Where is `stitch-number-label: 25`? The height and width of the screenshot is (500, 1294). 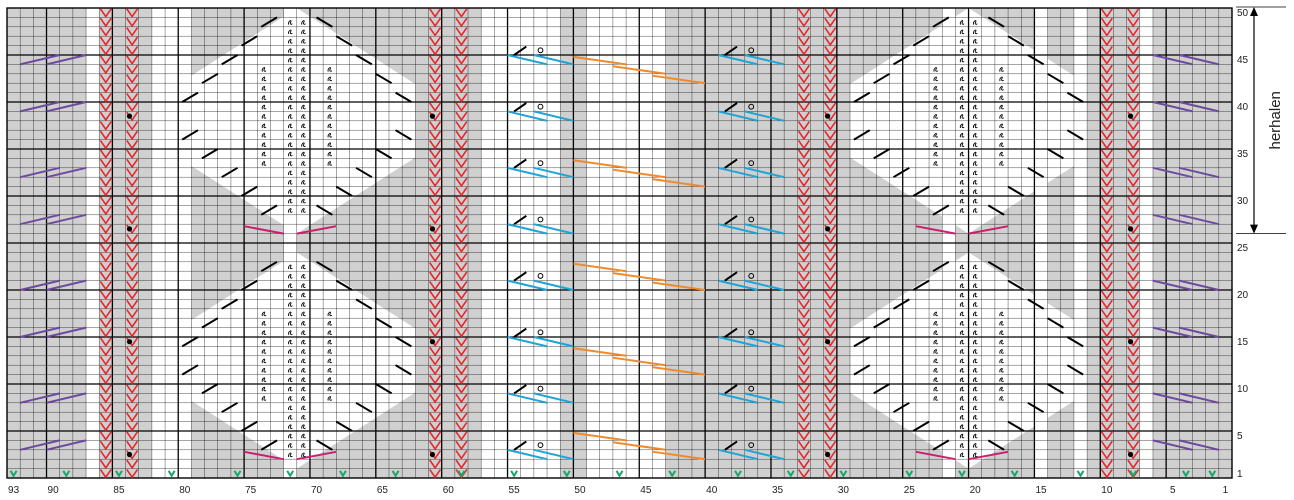
stitch-number-label: 25 is located at coordinates (910, 490).